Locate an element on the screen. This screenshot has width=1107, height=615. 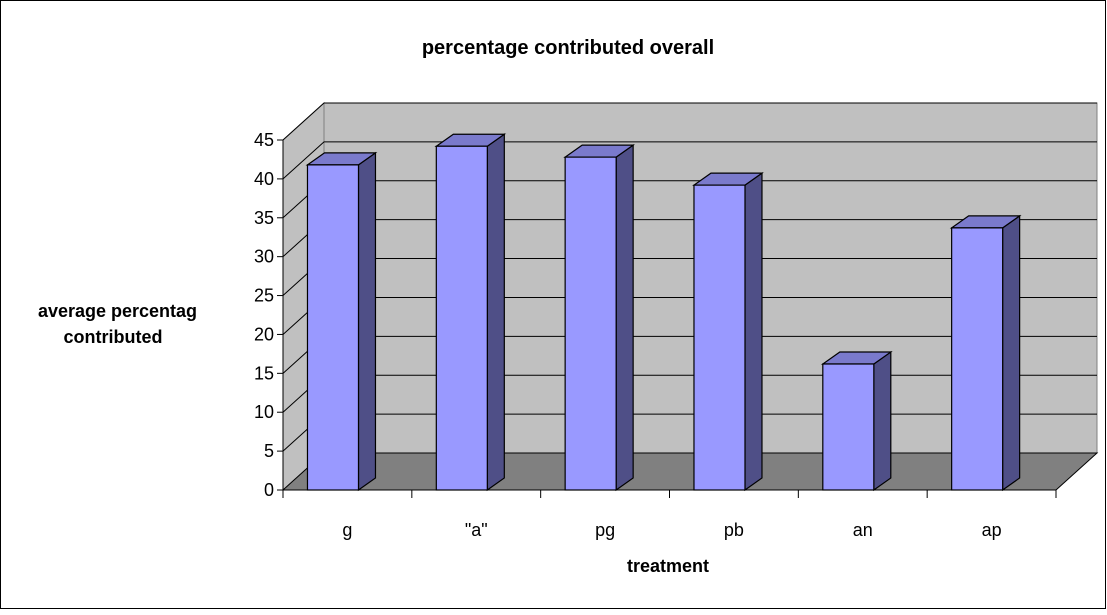
y-tick-label: 25 is located at coordinates (264, 296).